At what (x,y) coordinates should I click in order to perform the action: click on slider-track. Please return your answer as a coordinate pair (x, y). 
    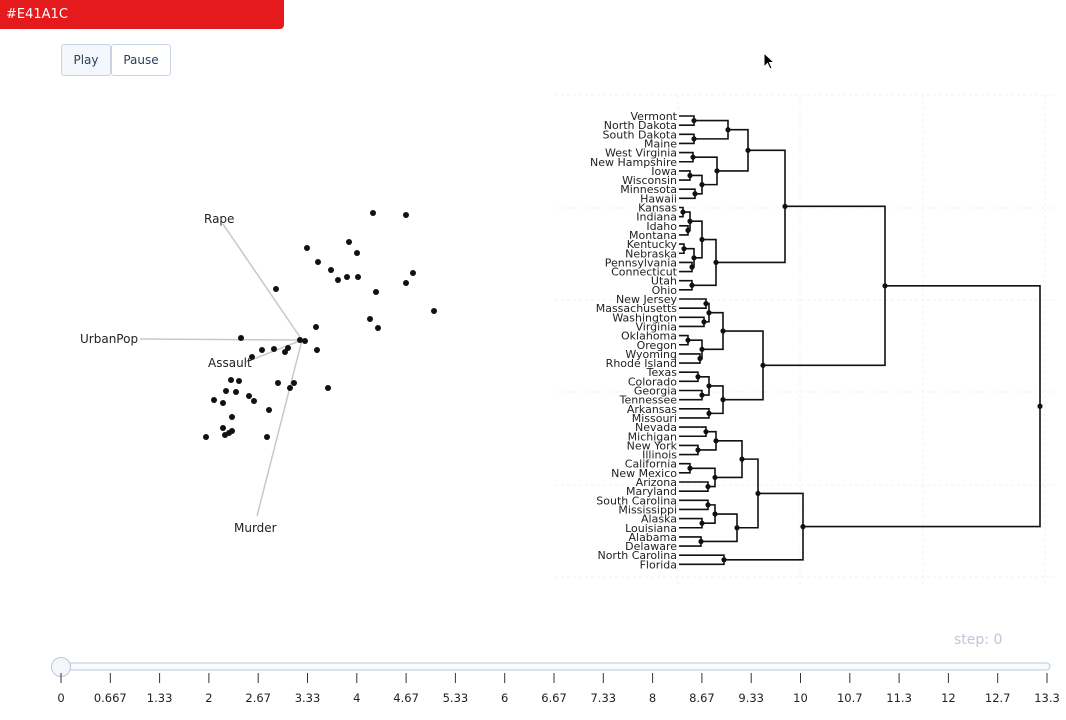
    Looking at the image, I should click on (553, 666).